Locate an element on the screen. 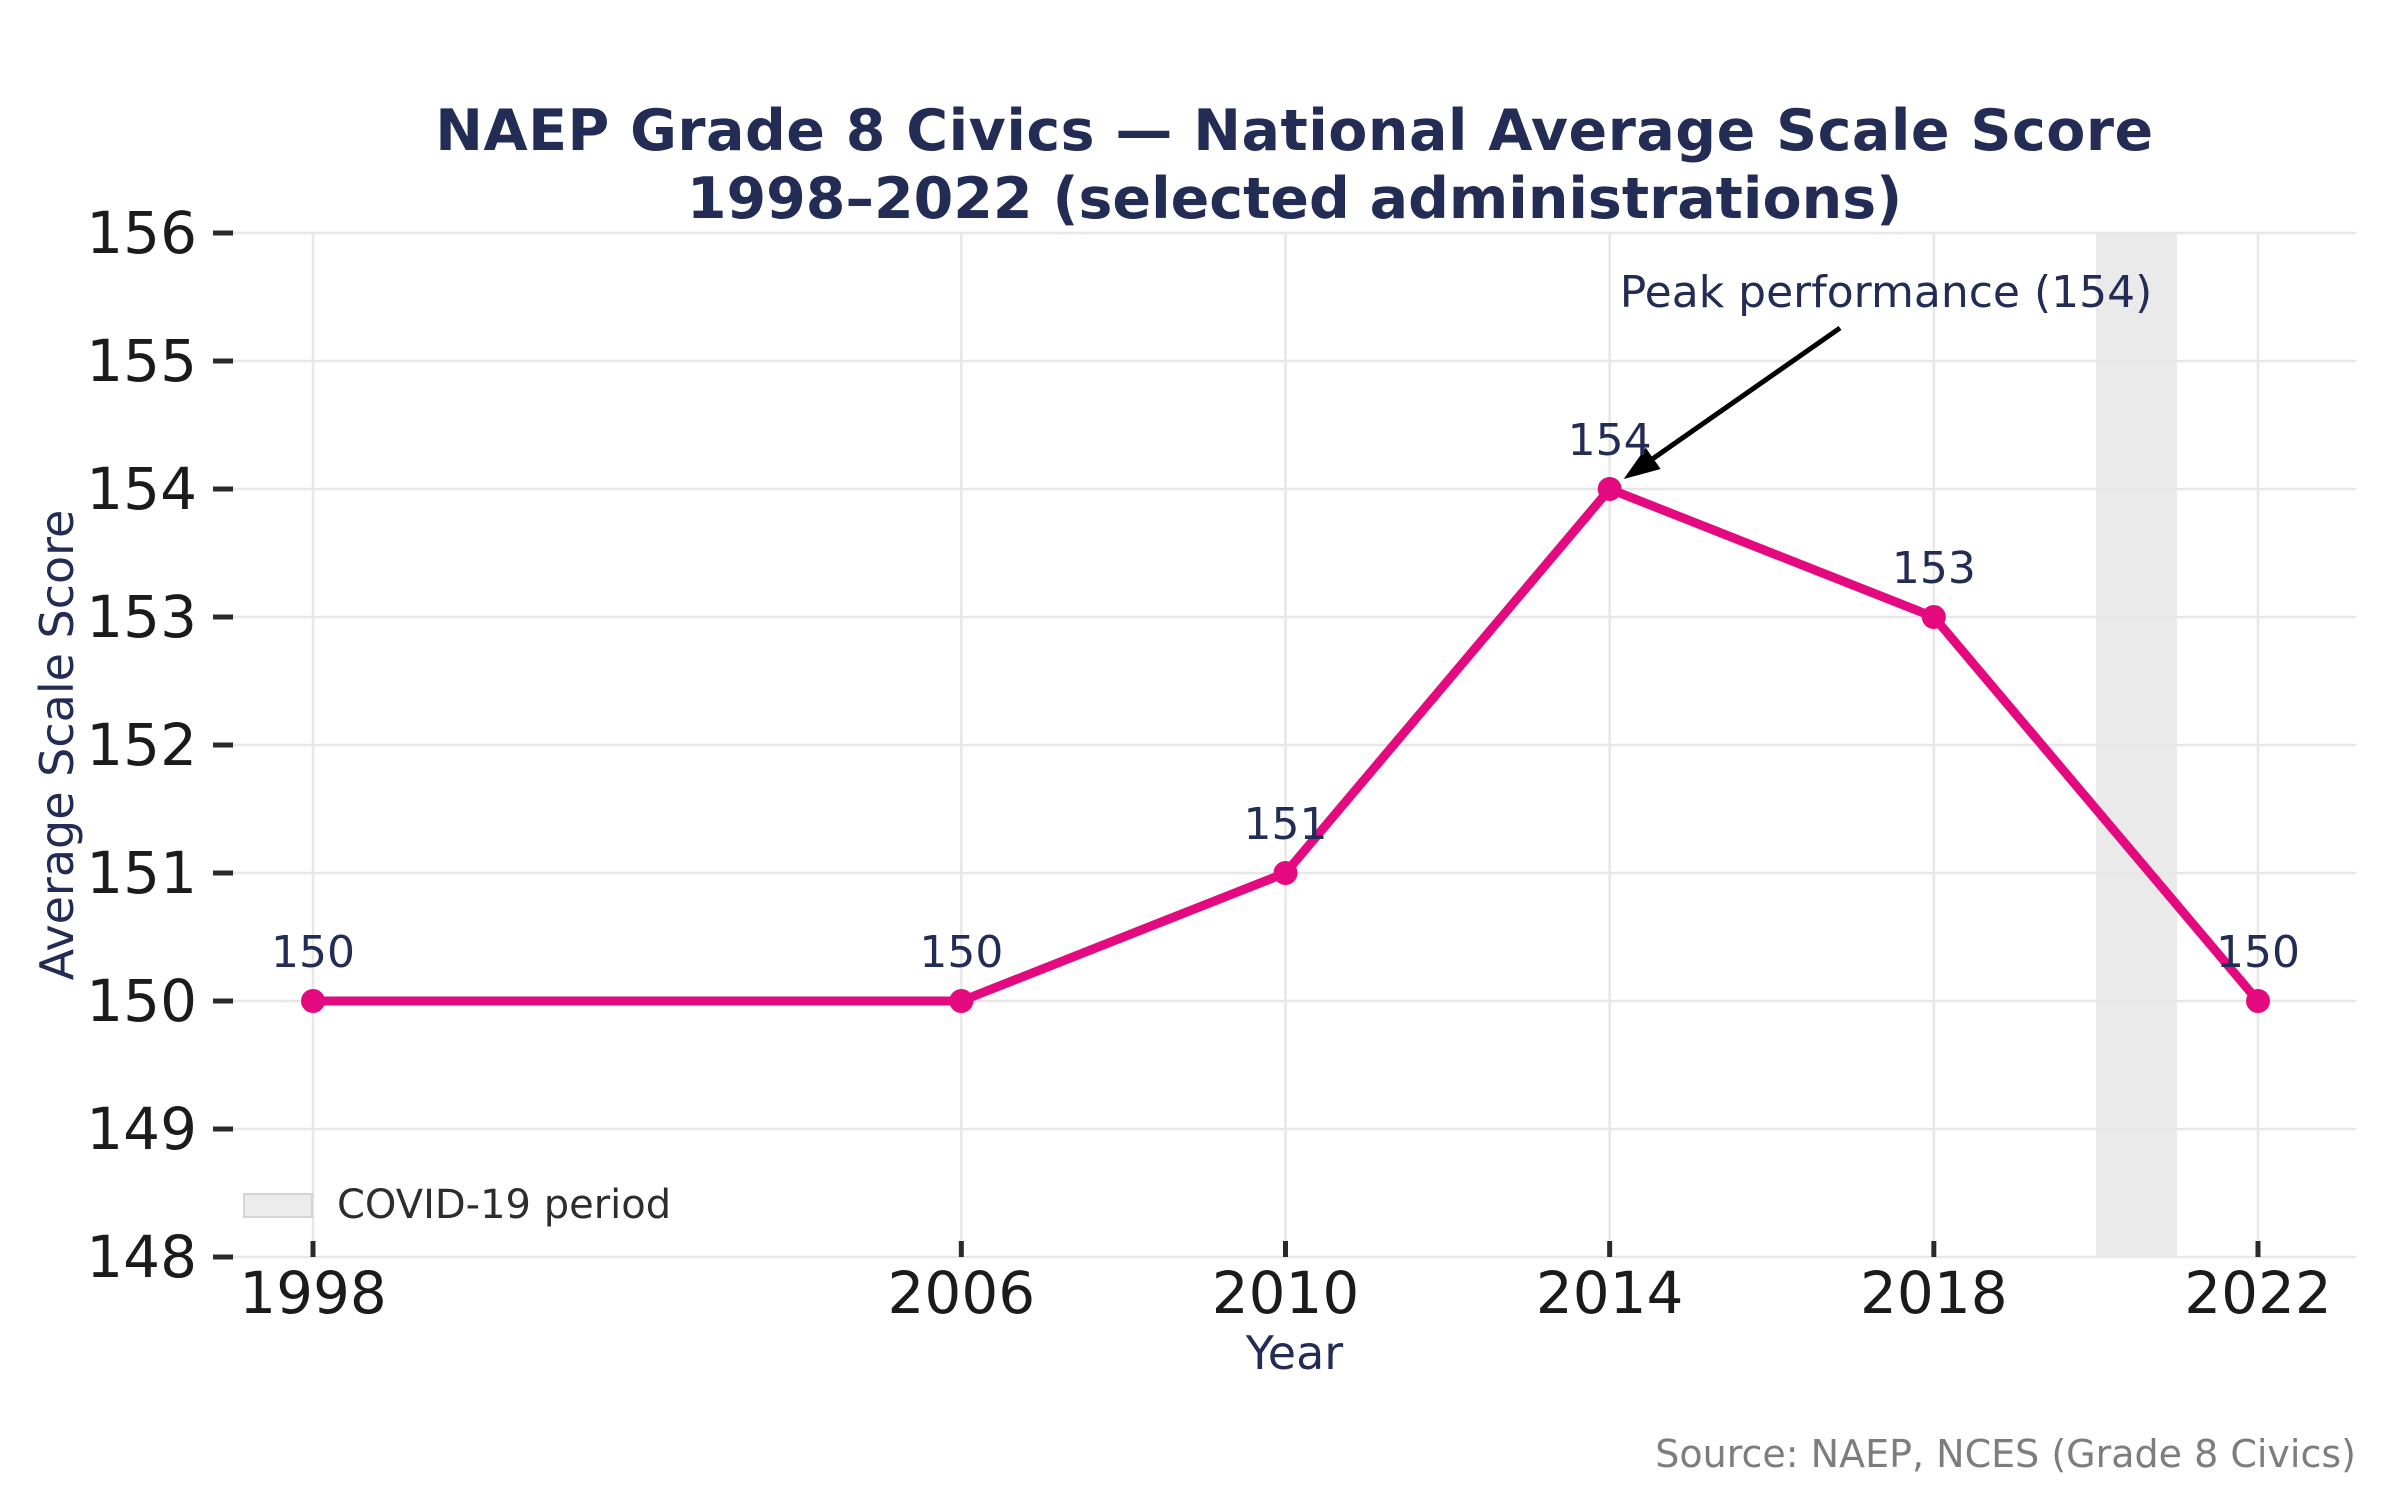 This screenshot has height=1500, width=2400. data-point-1998 is located at coordinates (313, 1001).